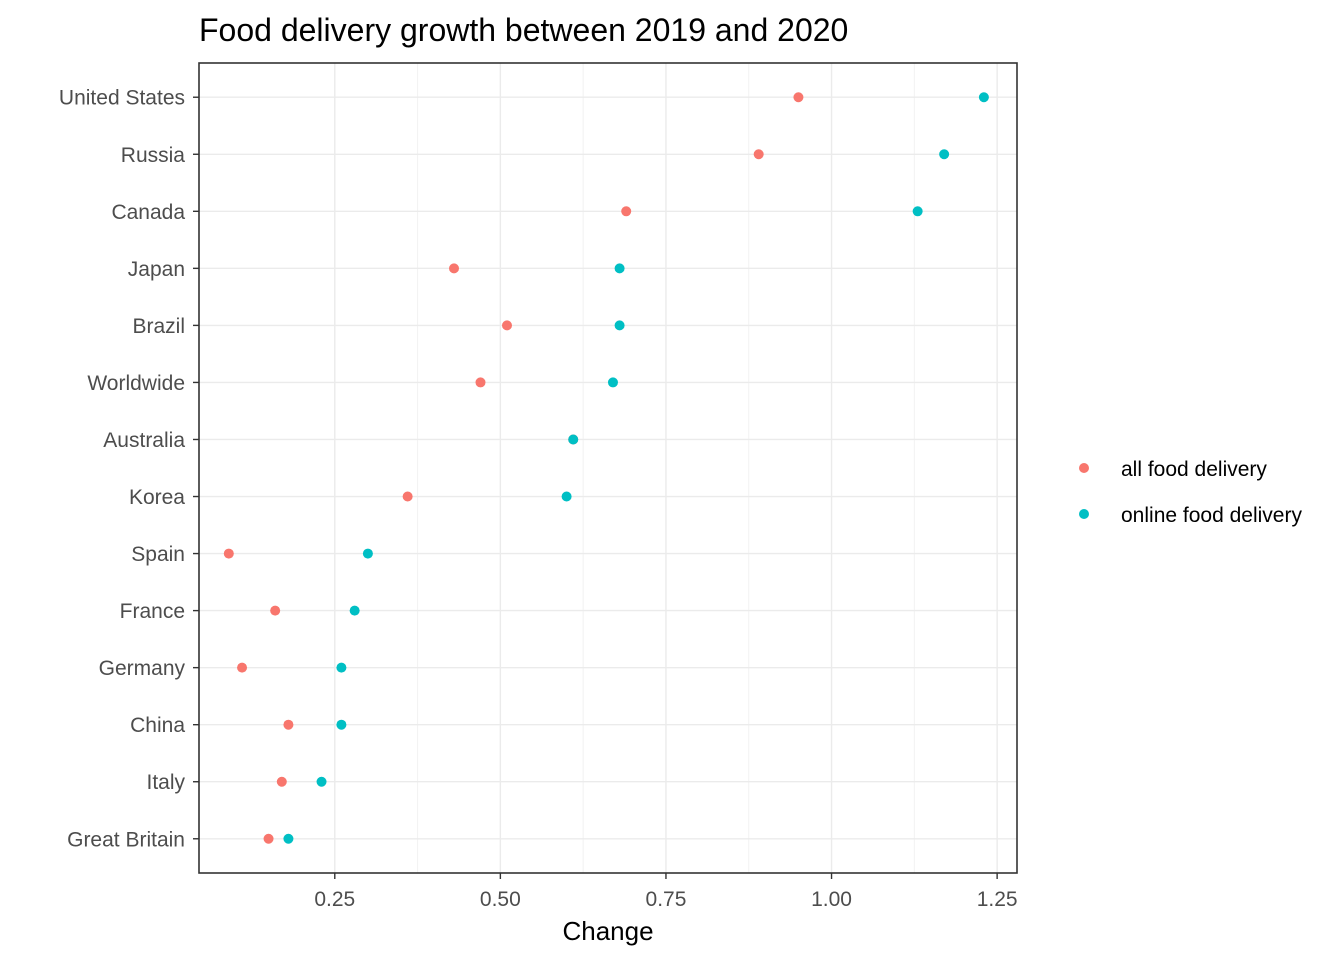 Image resolution: width=1344 pixels, height=960 pixels. I want to click on point-all-germany, so click(242, 667).